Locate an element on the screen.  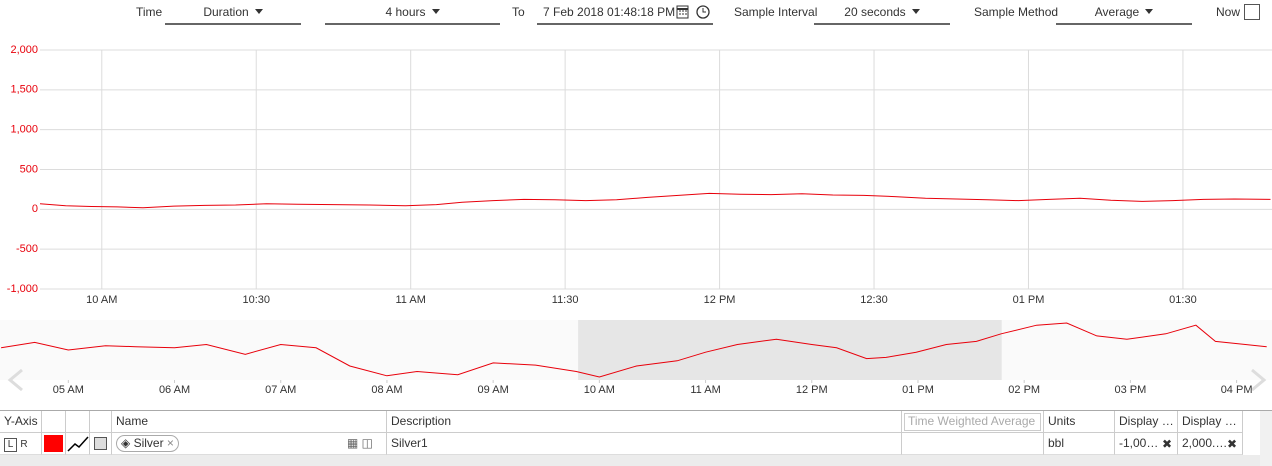
y-tick-label: 0 is located at coordinates (35, 209).